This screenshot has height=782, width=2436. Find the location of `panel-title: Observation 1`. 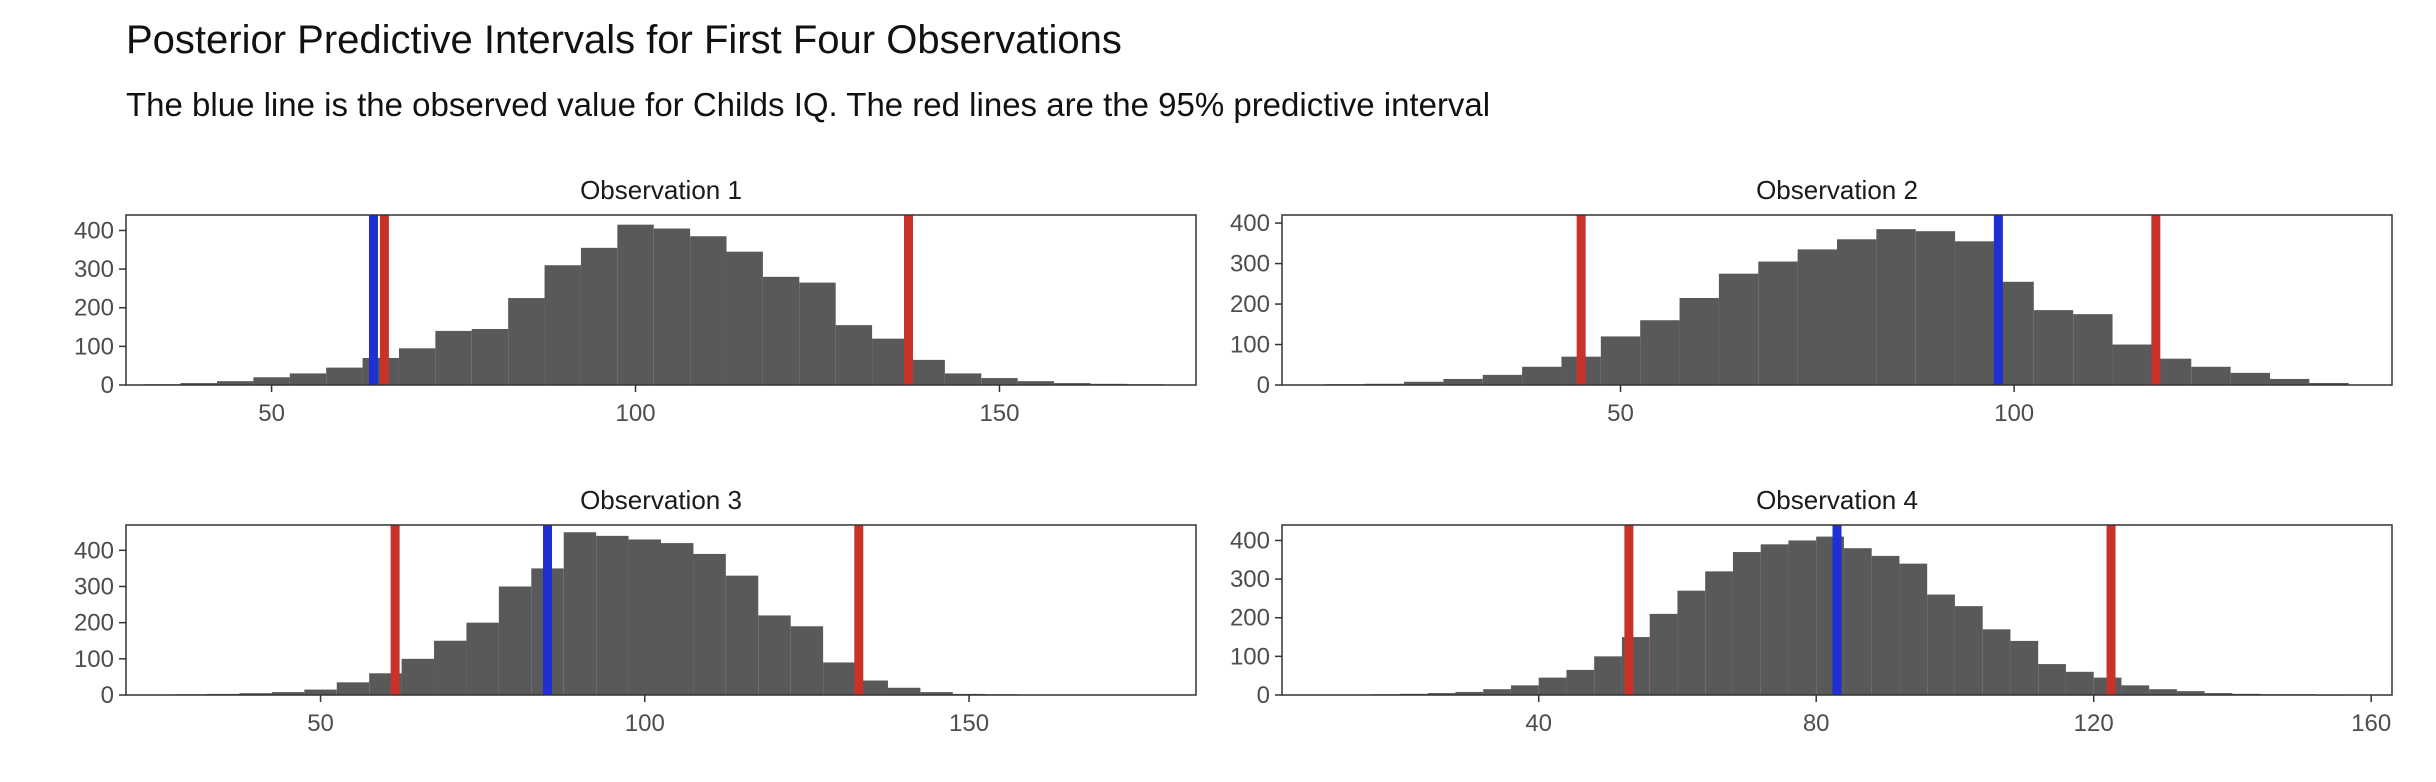

panel-title: Observation 1 is located at coordinates (661, 190).